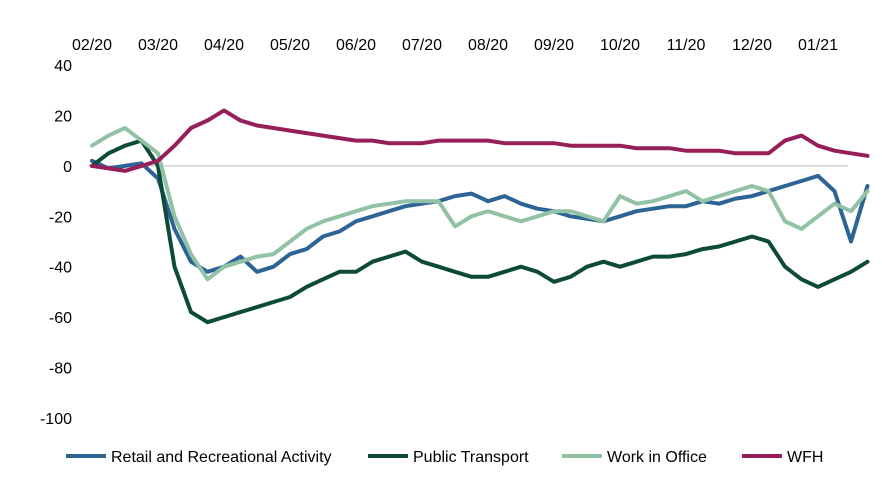 This screenshot has height=482, width=882. Describe the element at coordinates (752, 45) in the screenshot. I see `x-tick-label: 12/20` at that location.